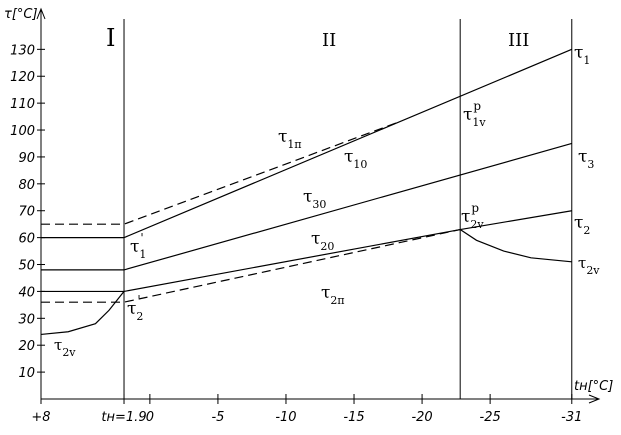 Image resolution: width=621 pixels, height=435 pixels. Describe the element at coordinates (26, 185) in the screenshot. I see `y-tick-label: 80` at that location.